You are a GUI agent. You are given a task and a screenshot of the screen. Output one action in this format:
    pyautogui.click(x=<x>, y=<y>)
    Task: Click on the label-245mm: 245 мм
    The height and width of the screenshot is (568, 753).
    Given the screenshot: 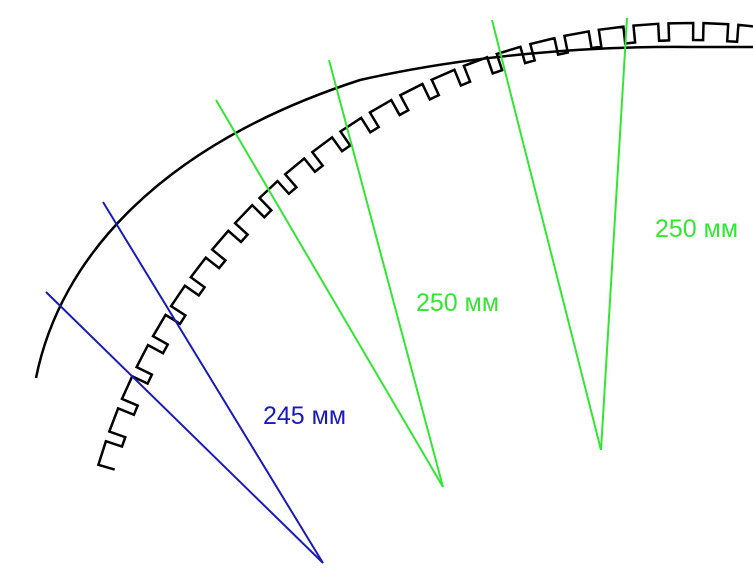 What is the action you would take?
    pyautogui.click(x=304, y=416)
    